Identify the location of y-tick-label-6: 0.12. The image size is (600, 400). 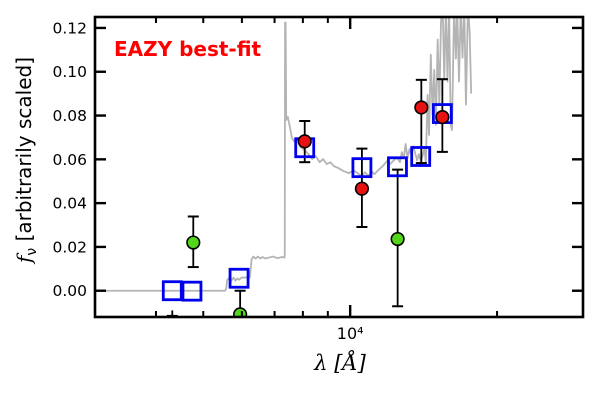
(69, 28).